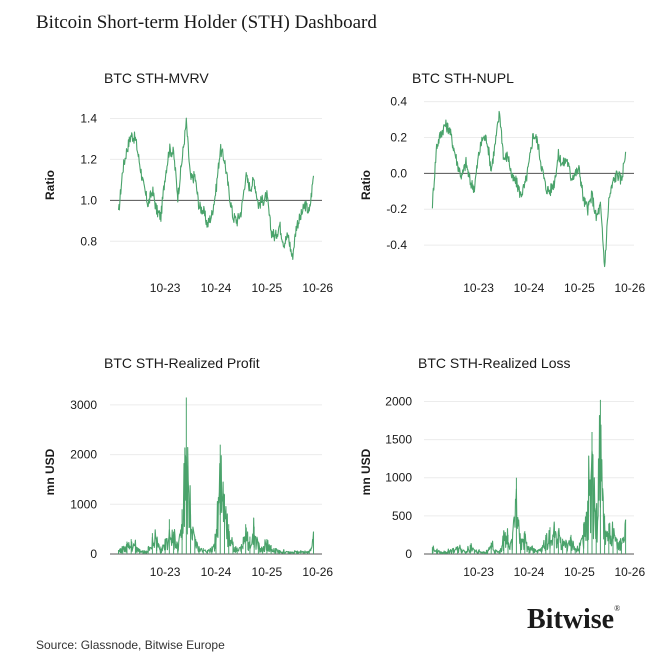 Image resolution: width=671 pixels, height=671 pixels. I want to click on bitwise-logo: Bitwise®, so click(573, 620).